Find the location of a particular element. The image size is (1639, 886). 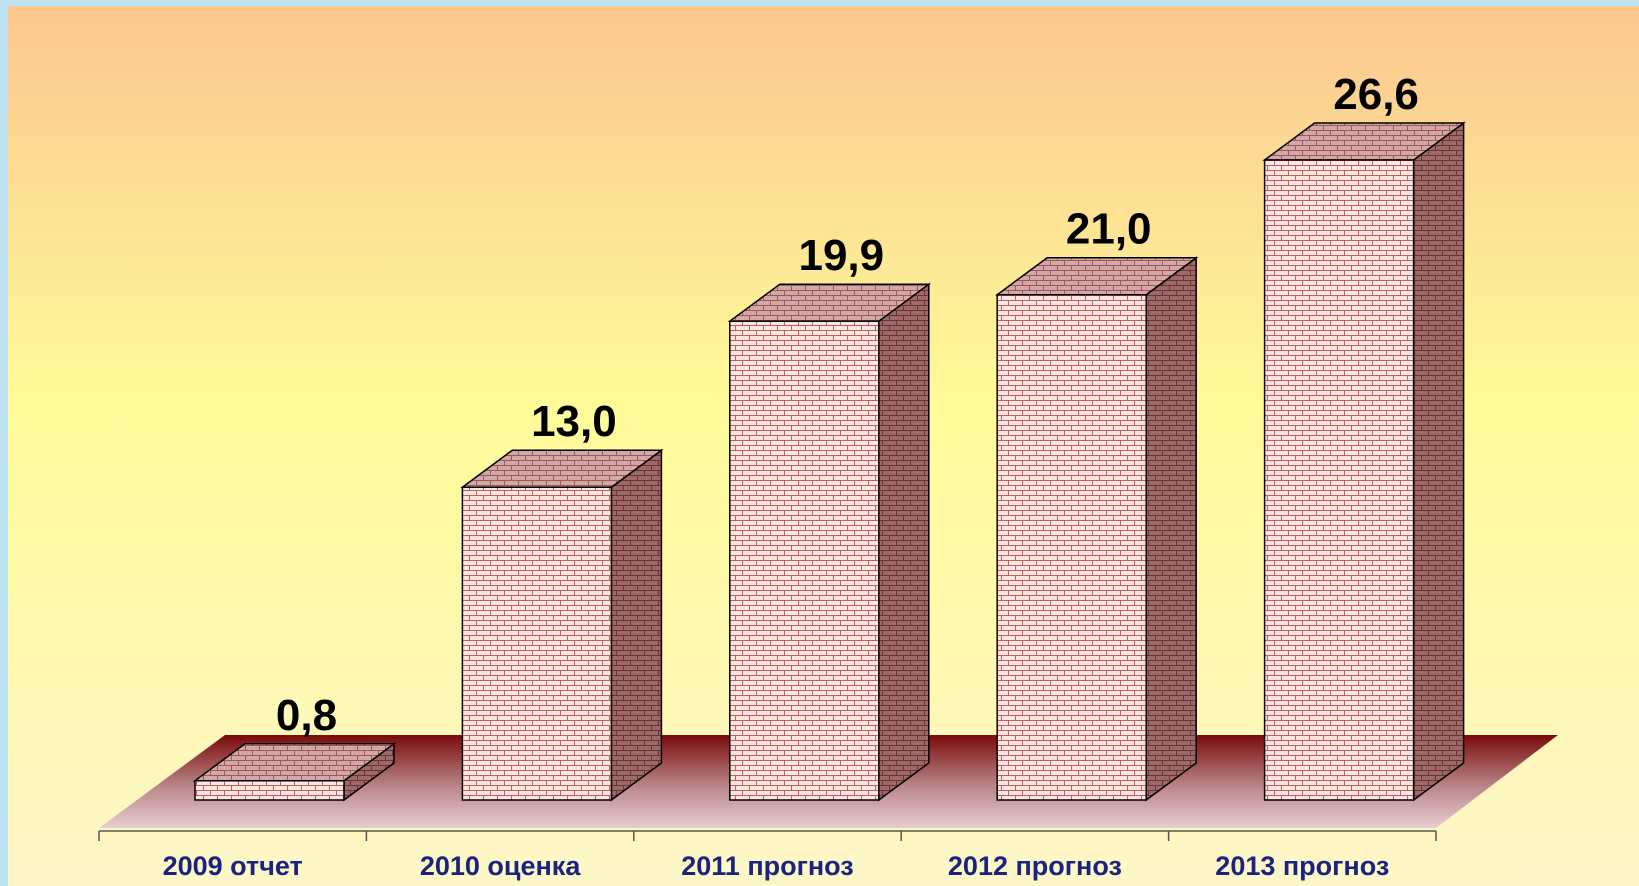

value-label: 26,6 is located at coordinates (1376, 94).